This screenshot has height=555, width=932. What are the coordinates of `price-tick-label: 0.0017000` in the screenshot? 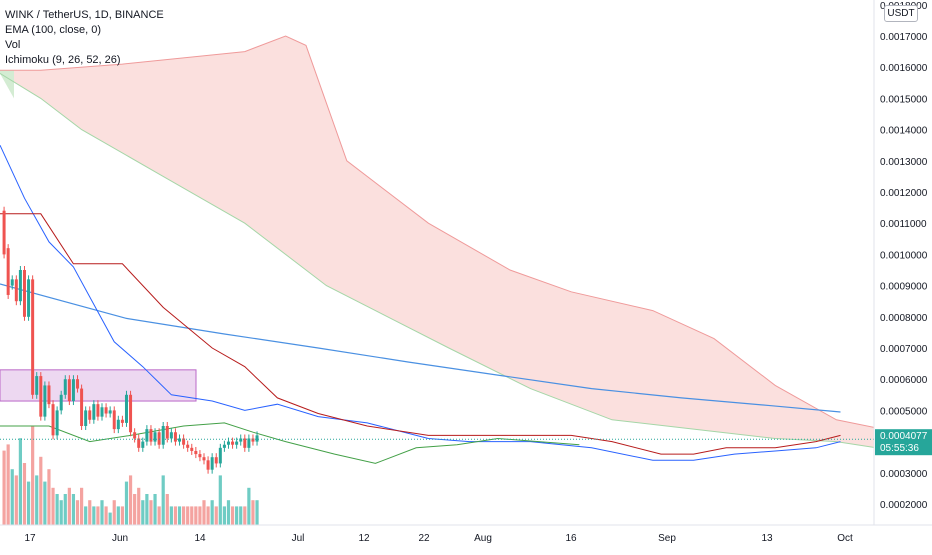 It's located at (904, 37).